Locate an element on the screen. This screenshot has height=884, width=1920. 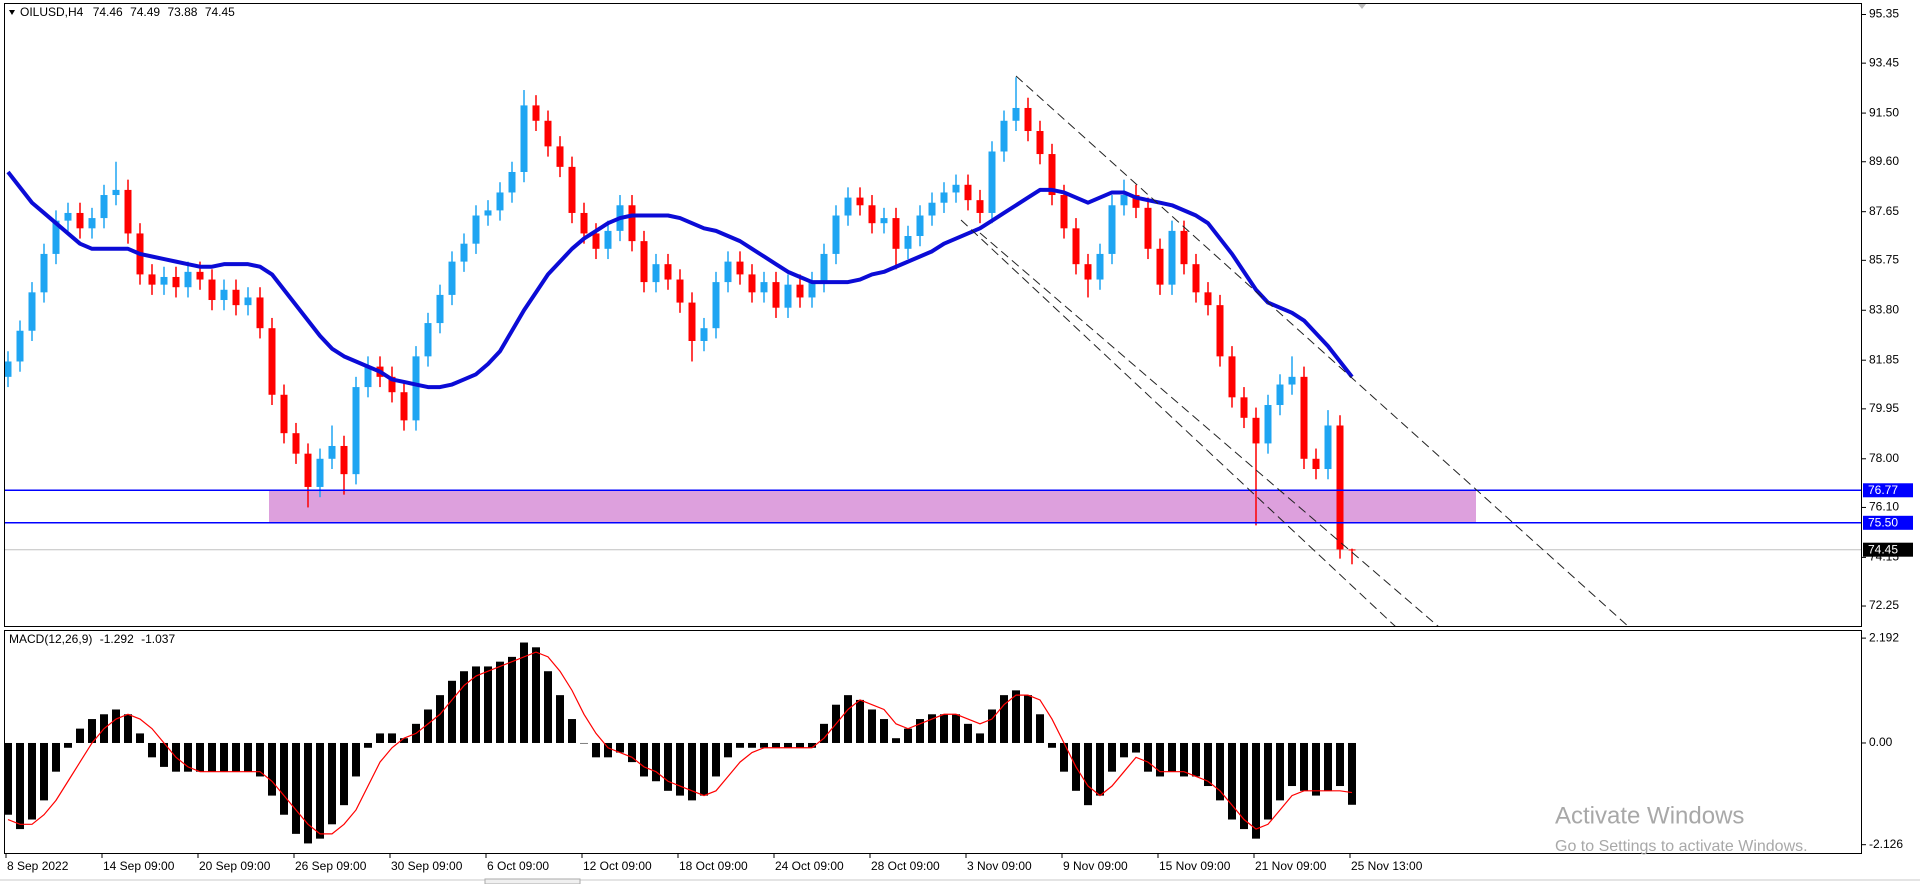
x-tick-label: 12 Oct 09:00 is located at coordinates (617, 866).